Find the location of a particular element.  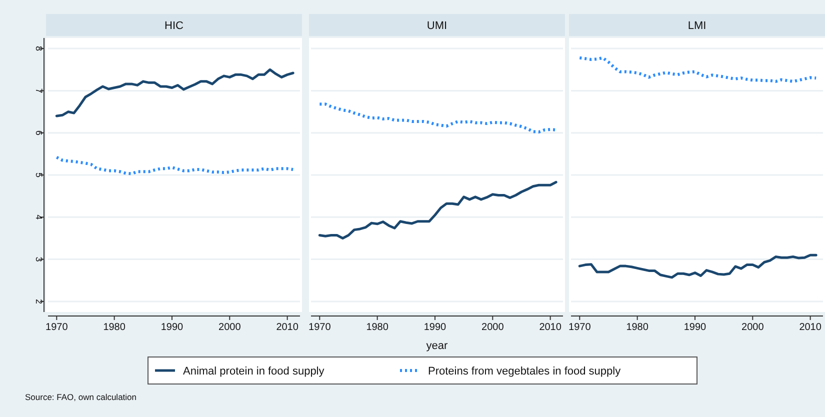

x-axis-title: year is located at coordinates (437, 346).